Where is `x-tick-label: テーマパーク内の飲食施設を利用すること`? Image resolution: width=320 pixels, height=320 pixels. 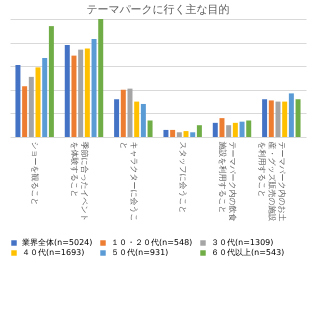 x-tick-label: テーマパーク内の飲食施設を利用すること is located at coordinates (227, 182).